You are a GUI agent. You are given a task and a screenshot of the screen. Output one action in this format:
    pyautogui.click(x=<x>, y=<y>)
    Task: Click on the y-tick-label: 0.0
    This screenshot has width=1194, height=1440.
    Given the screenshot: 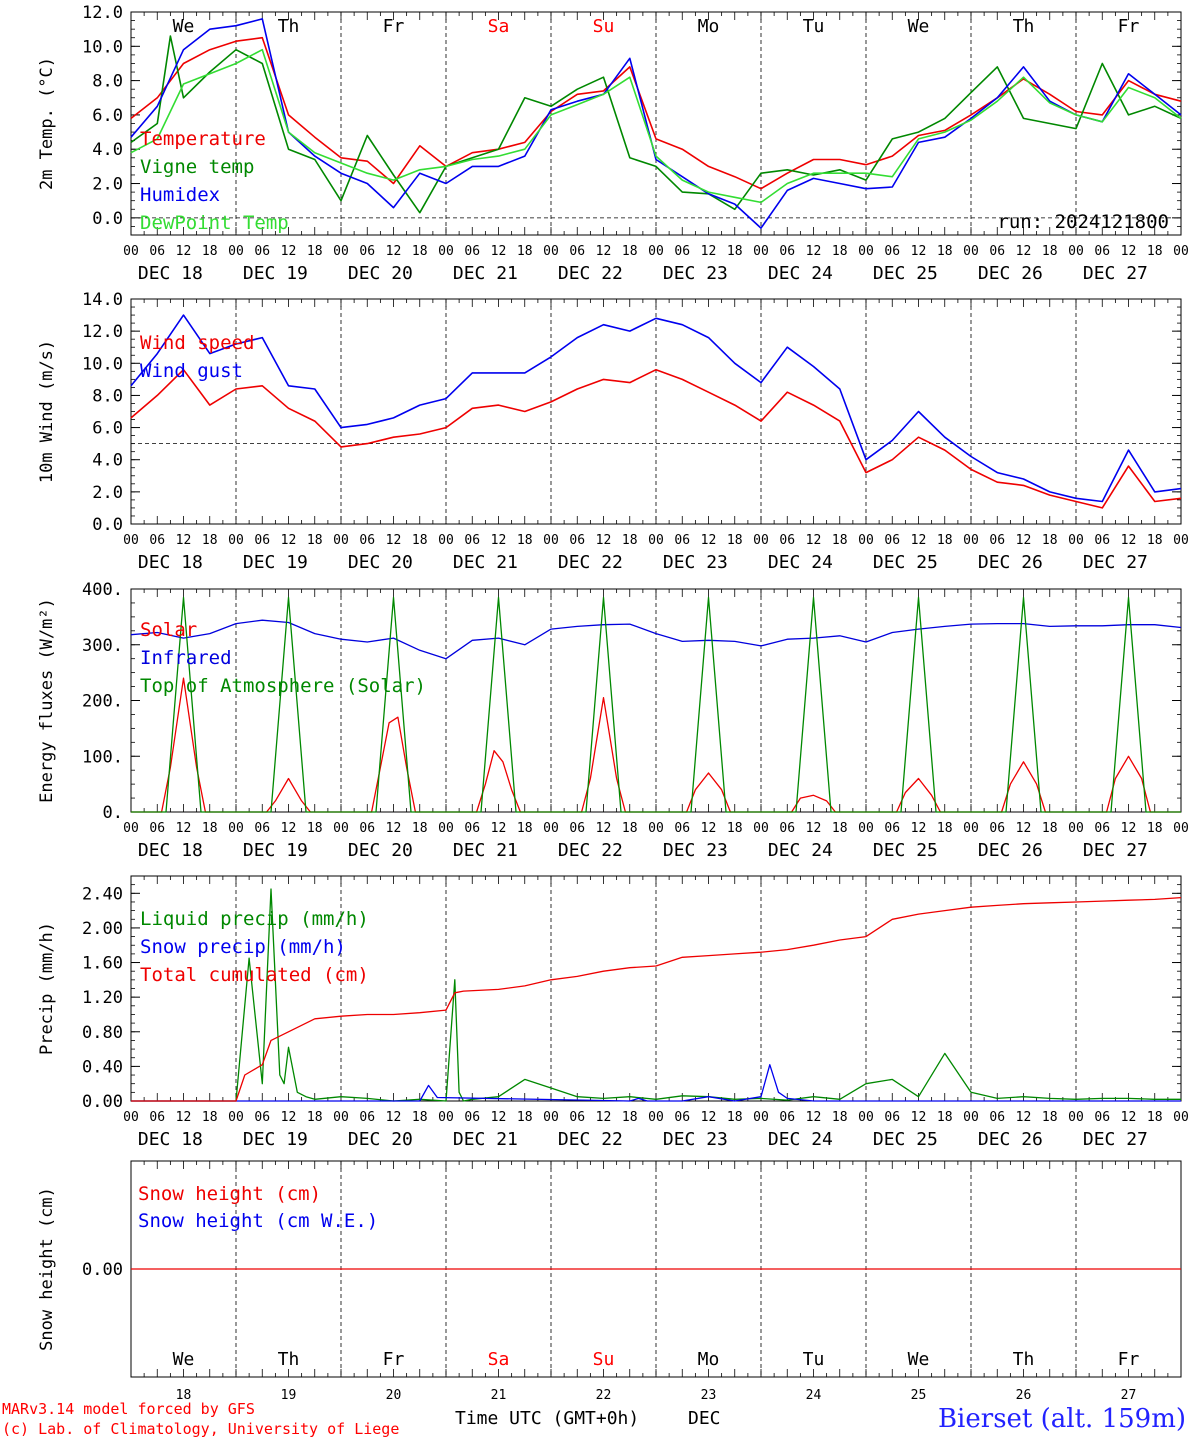 What is the action you would take?
    pyautogui.click(x=107, y=525)
    